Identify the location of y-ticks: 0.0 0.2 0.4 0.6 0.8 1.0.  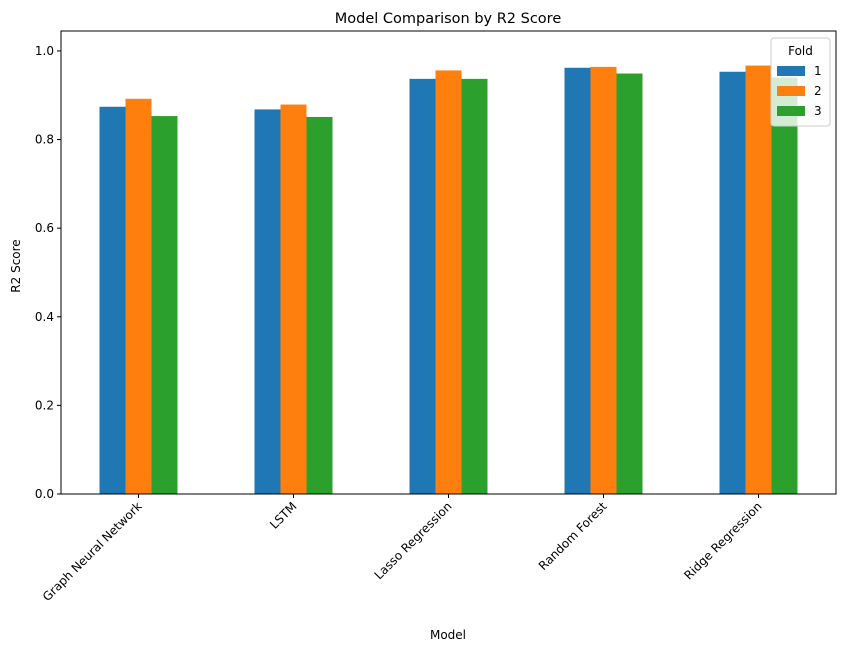
(48, 272).